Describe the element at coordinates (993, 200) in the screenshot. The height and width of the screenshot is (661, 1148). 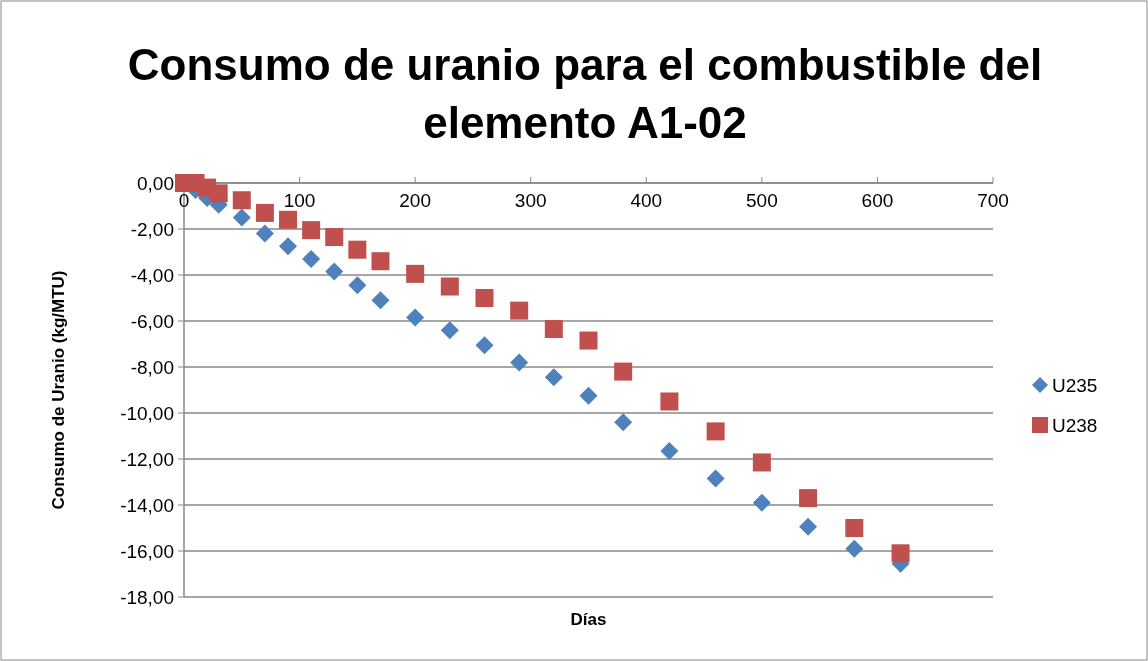
I see `x-tick-label: 700` at that location.